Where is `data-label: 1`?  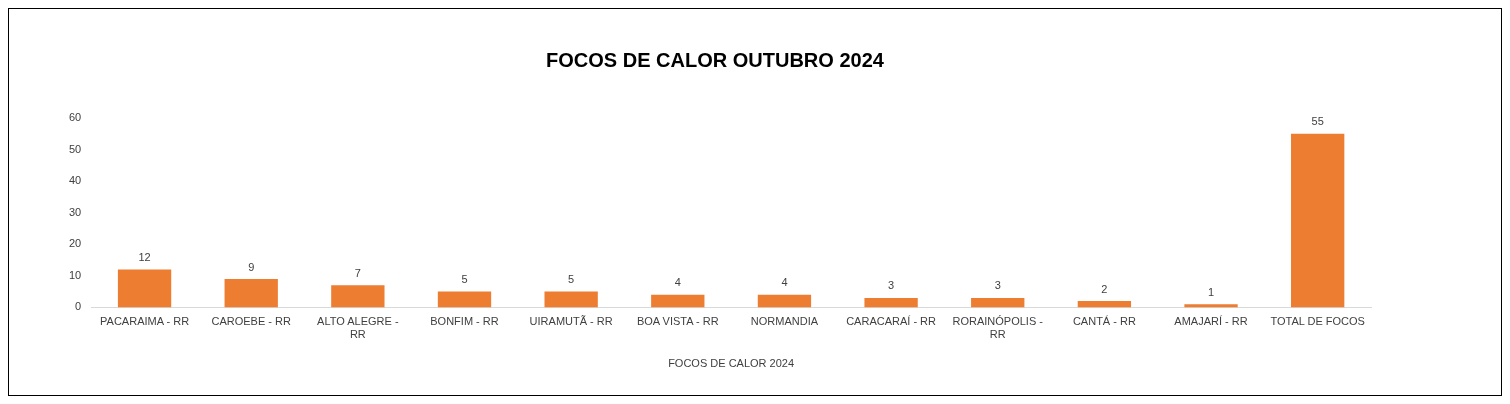
data-label: 1 is located at coordinates (1211, 291).